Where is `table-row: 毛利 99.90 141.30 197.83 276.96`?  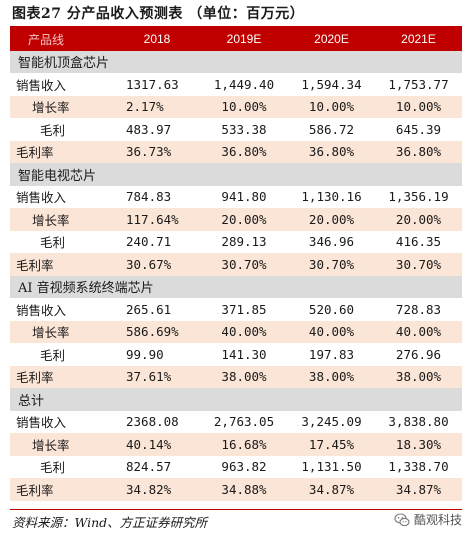
table-row: 毛利 99.90 141.30 197.83 276.96 is located at coordinates (236, 354).